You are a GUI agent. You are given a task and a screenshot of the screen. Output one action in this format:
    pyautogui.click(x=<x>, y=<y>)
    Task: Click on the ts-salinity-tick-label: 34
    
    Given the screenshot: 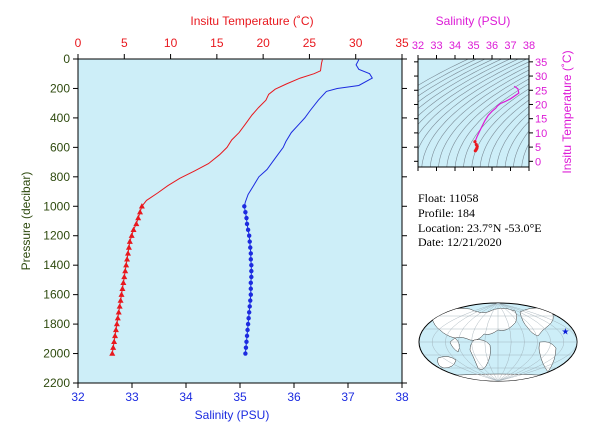 What is the action you would take?
    pyautogui.click(x=455, y=46)
    